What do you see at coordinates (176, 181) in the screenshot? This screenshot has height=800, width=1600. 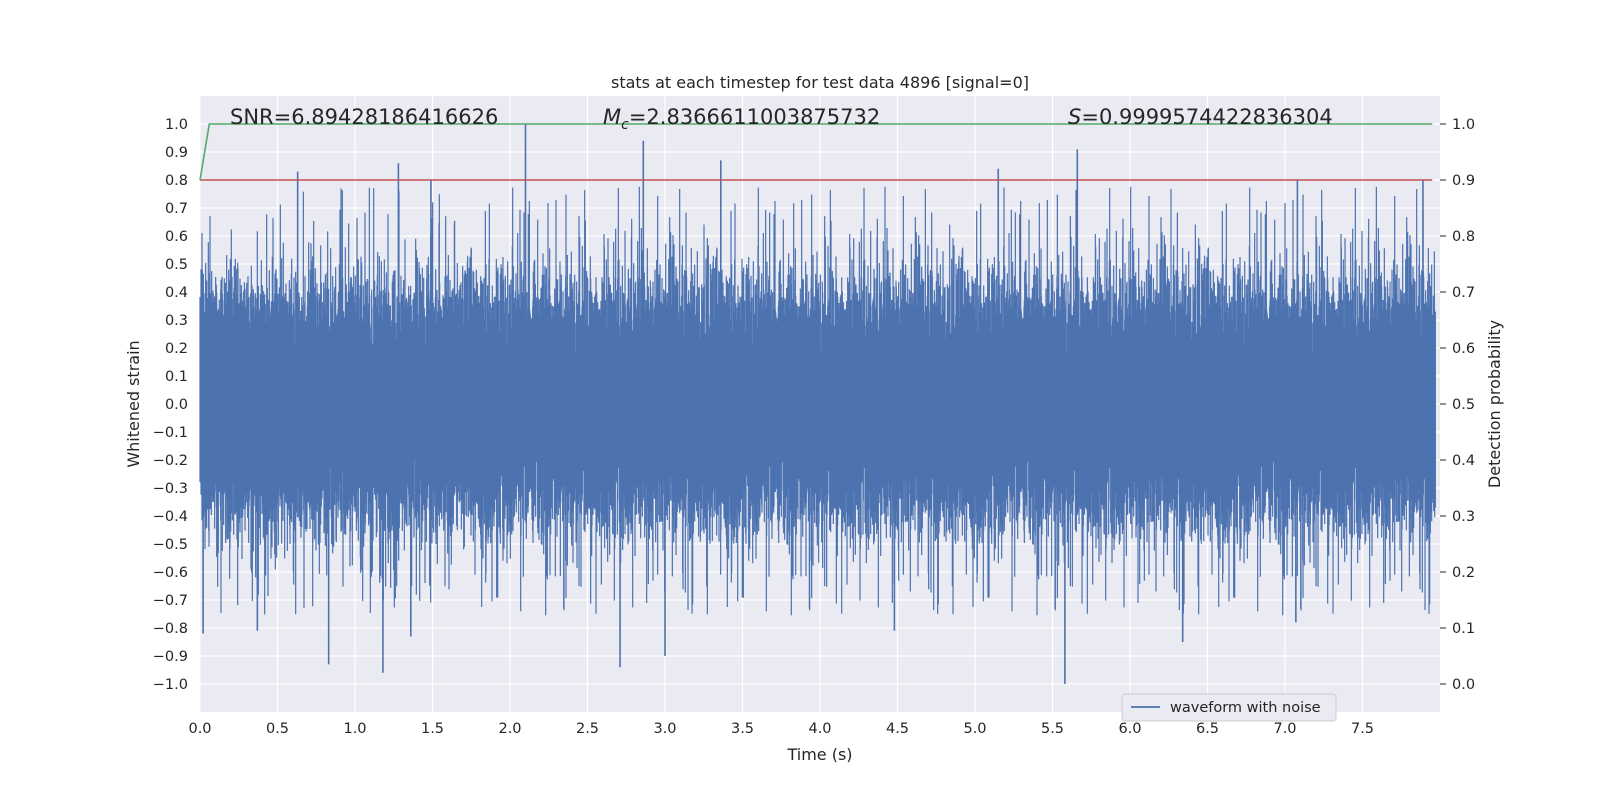 I see `y-tick-label: 0.8` at bounding box center [176, 181].